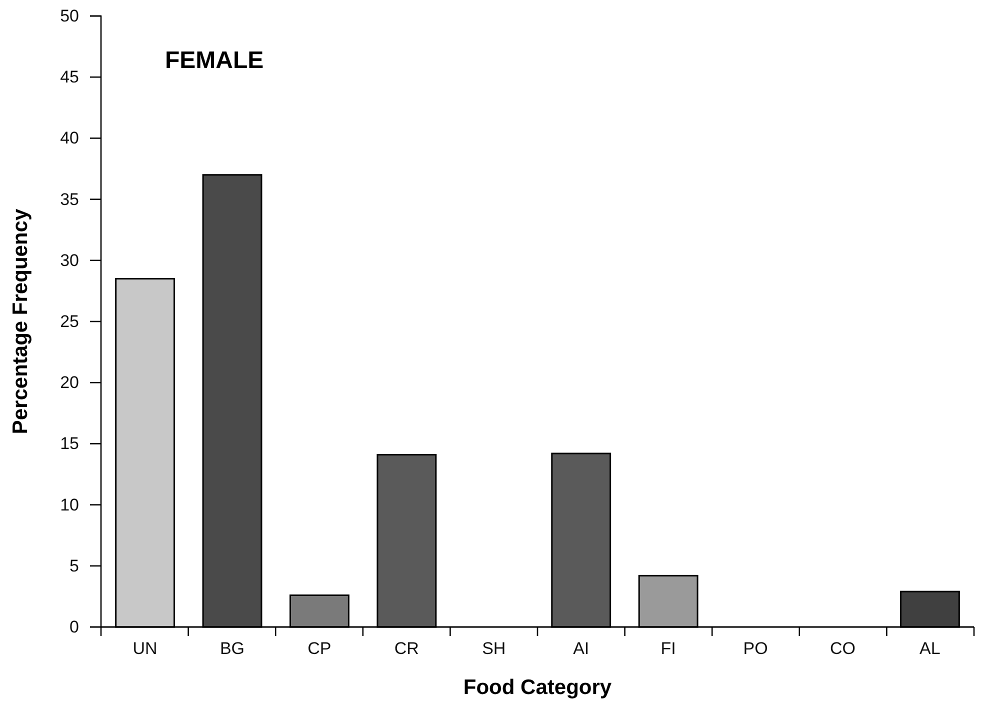  I want to click on y-tick-label: 50, so click(69, 16).